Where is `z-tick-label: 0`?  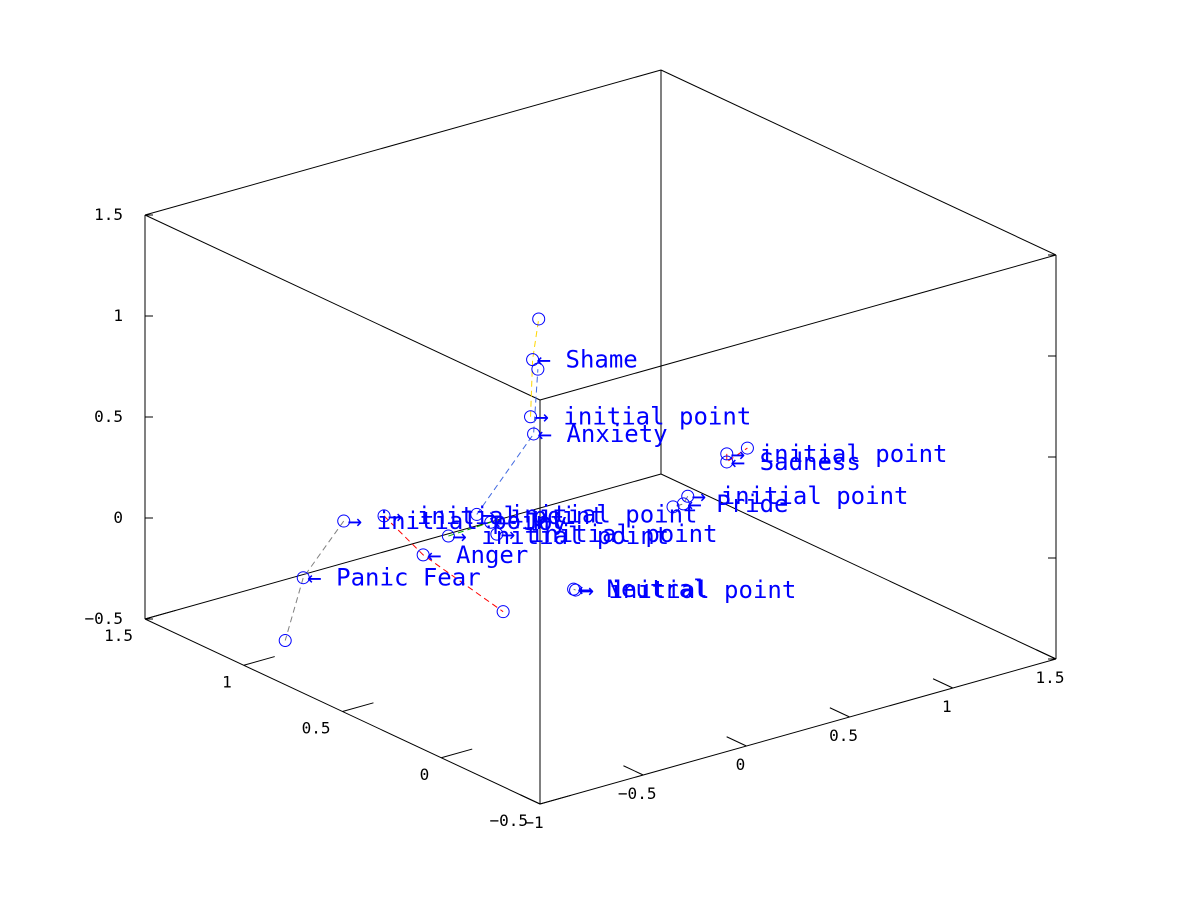
z-tick-label: 0 is located at coordinates (118, 517).